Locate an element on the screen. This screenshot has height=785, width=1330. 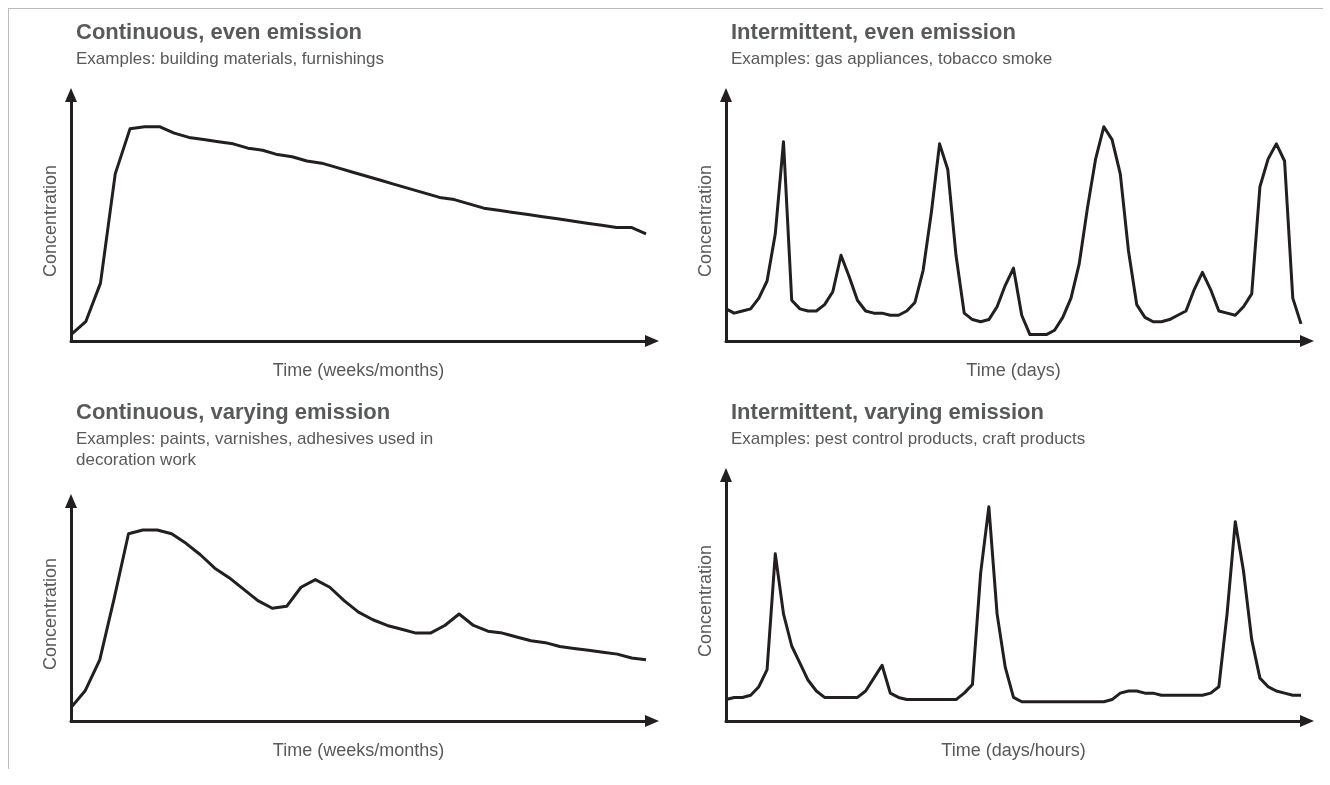
x-axis-title: Time (days) is located at coordinates (1013, 370).